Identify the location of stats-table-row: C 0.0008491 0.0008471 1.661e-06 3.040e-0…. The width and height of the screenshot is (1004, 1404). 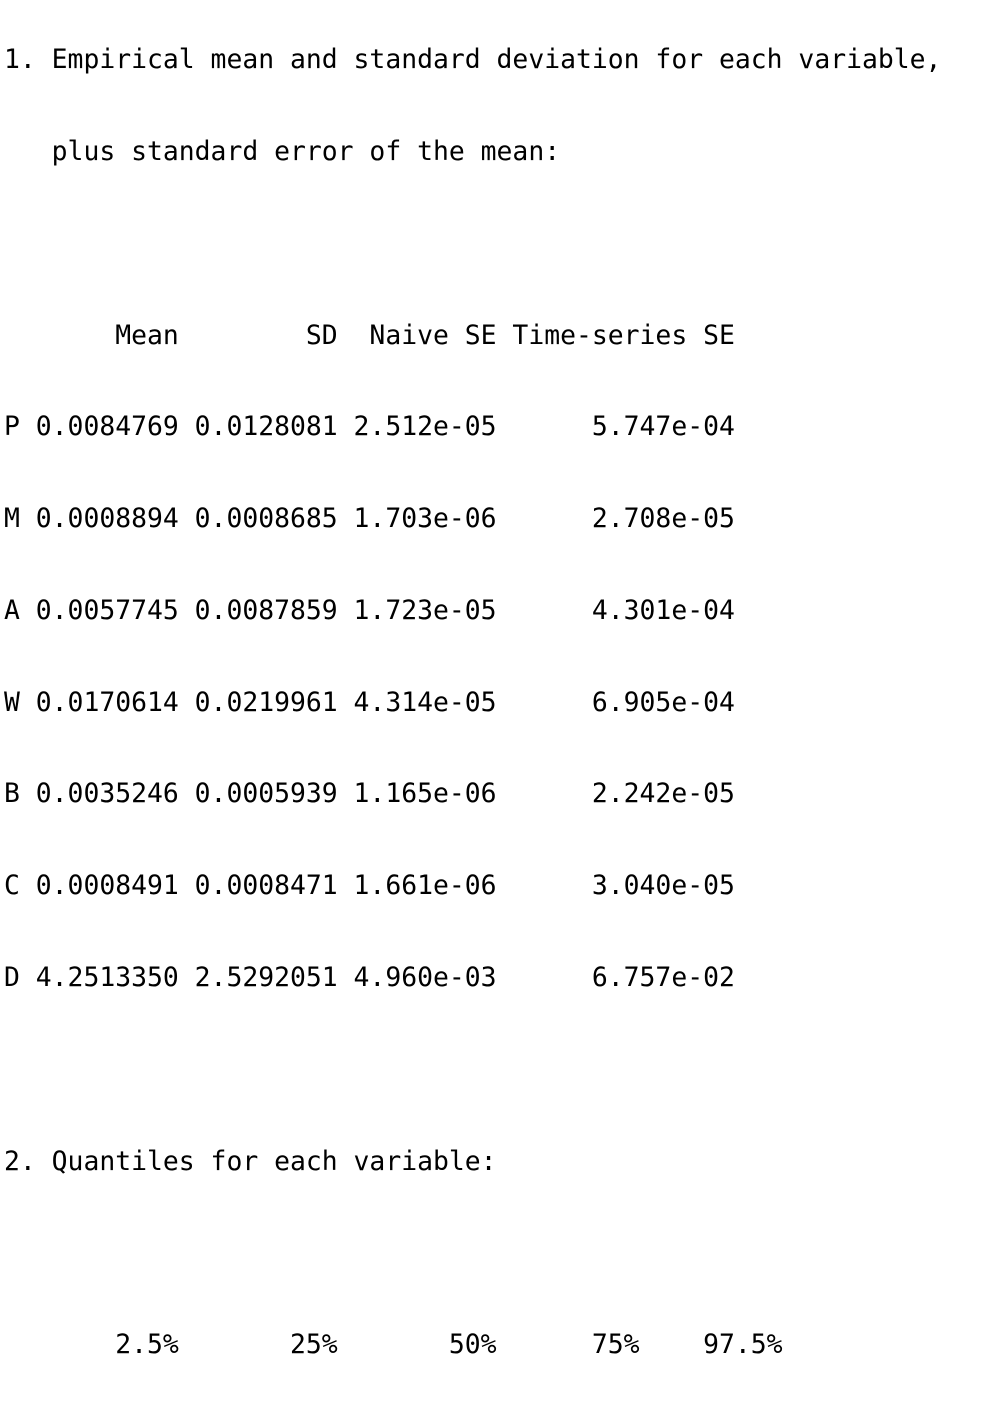
(369, 886).